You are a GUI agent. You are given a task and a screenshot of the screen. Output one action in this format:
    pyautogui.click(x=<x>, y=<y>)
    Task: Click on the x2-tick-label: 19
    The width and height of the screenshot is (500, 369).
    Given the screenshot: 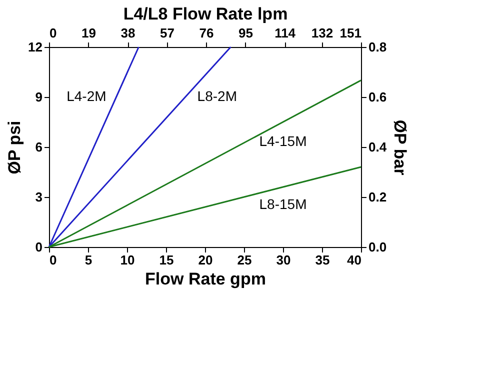 What is the action you would take?
    pyautogui.click(x=89, y=33)
    